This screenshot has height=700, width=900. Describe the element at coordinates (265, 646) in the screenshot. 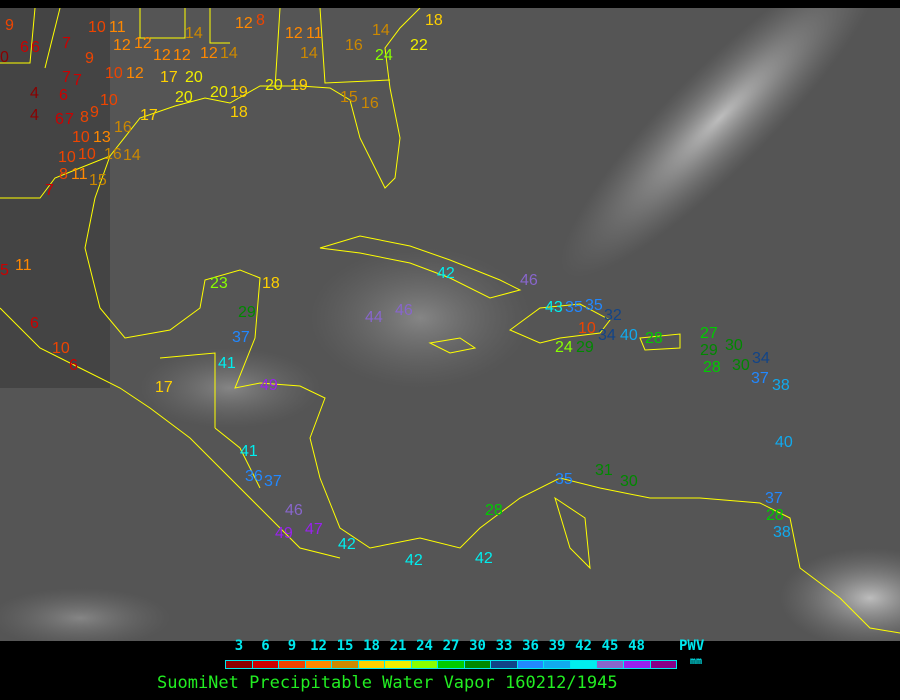

I see `legend-tick-label: 6` at that location.